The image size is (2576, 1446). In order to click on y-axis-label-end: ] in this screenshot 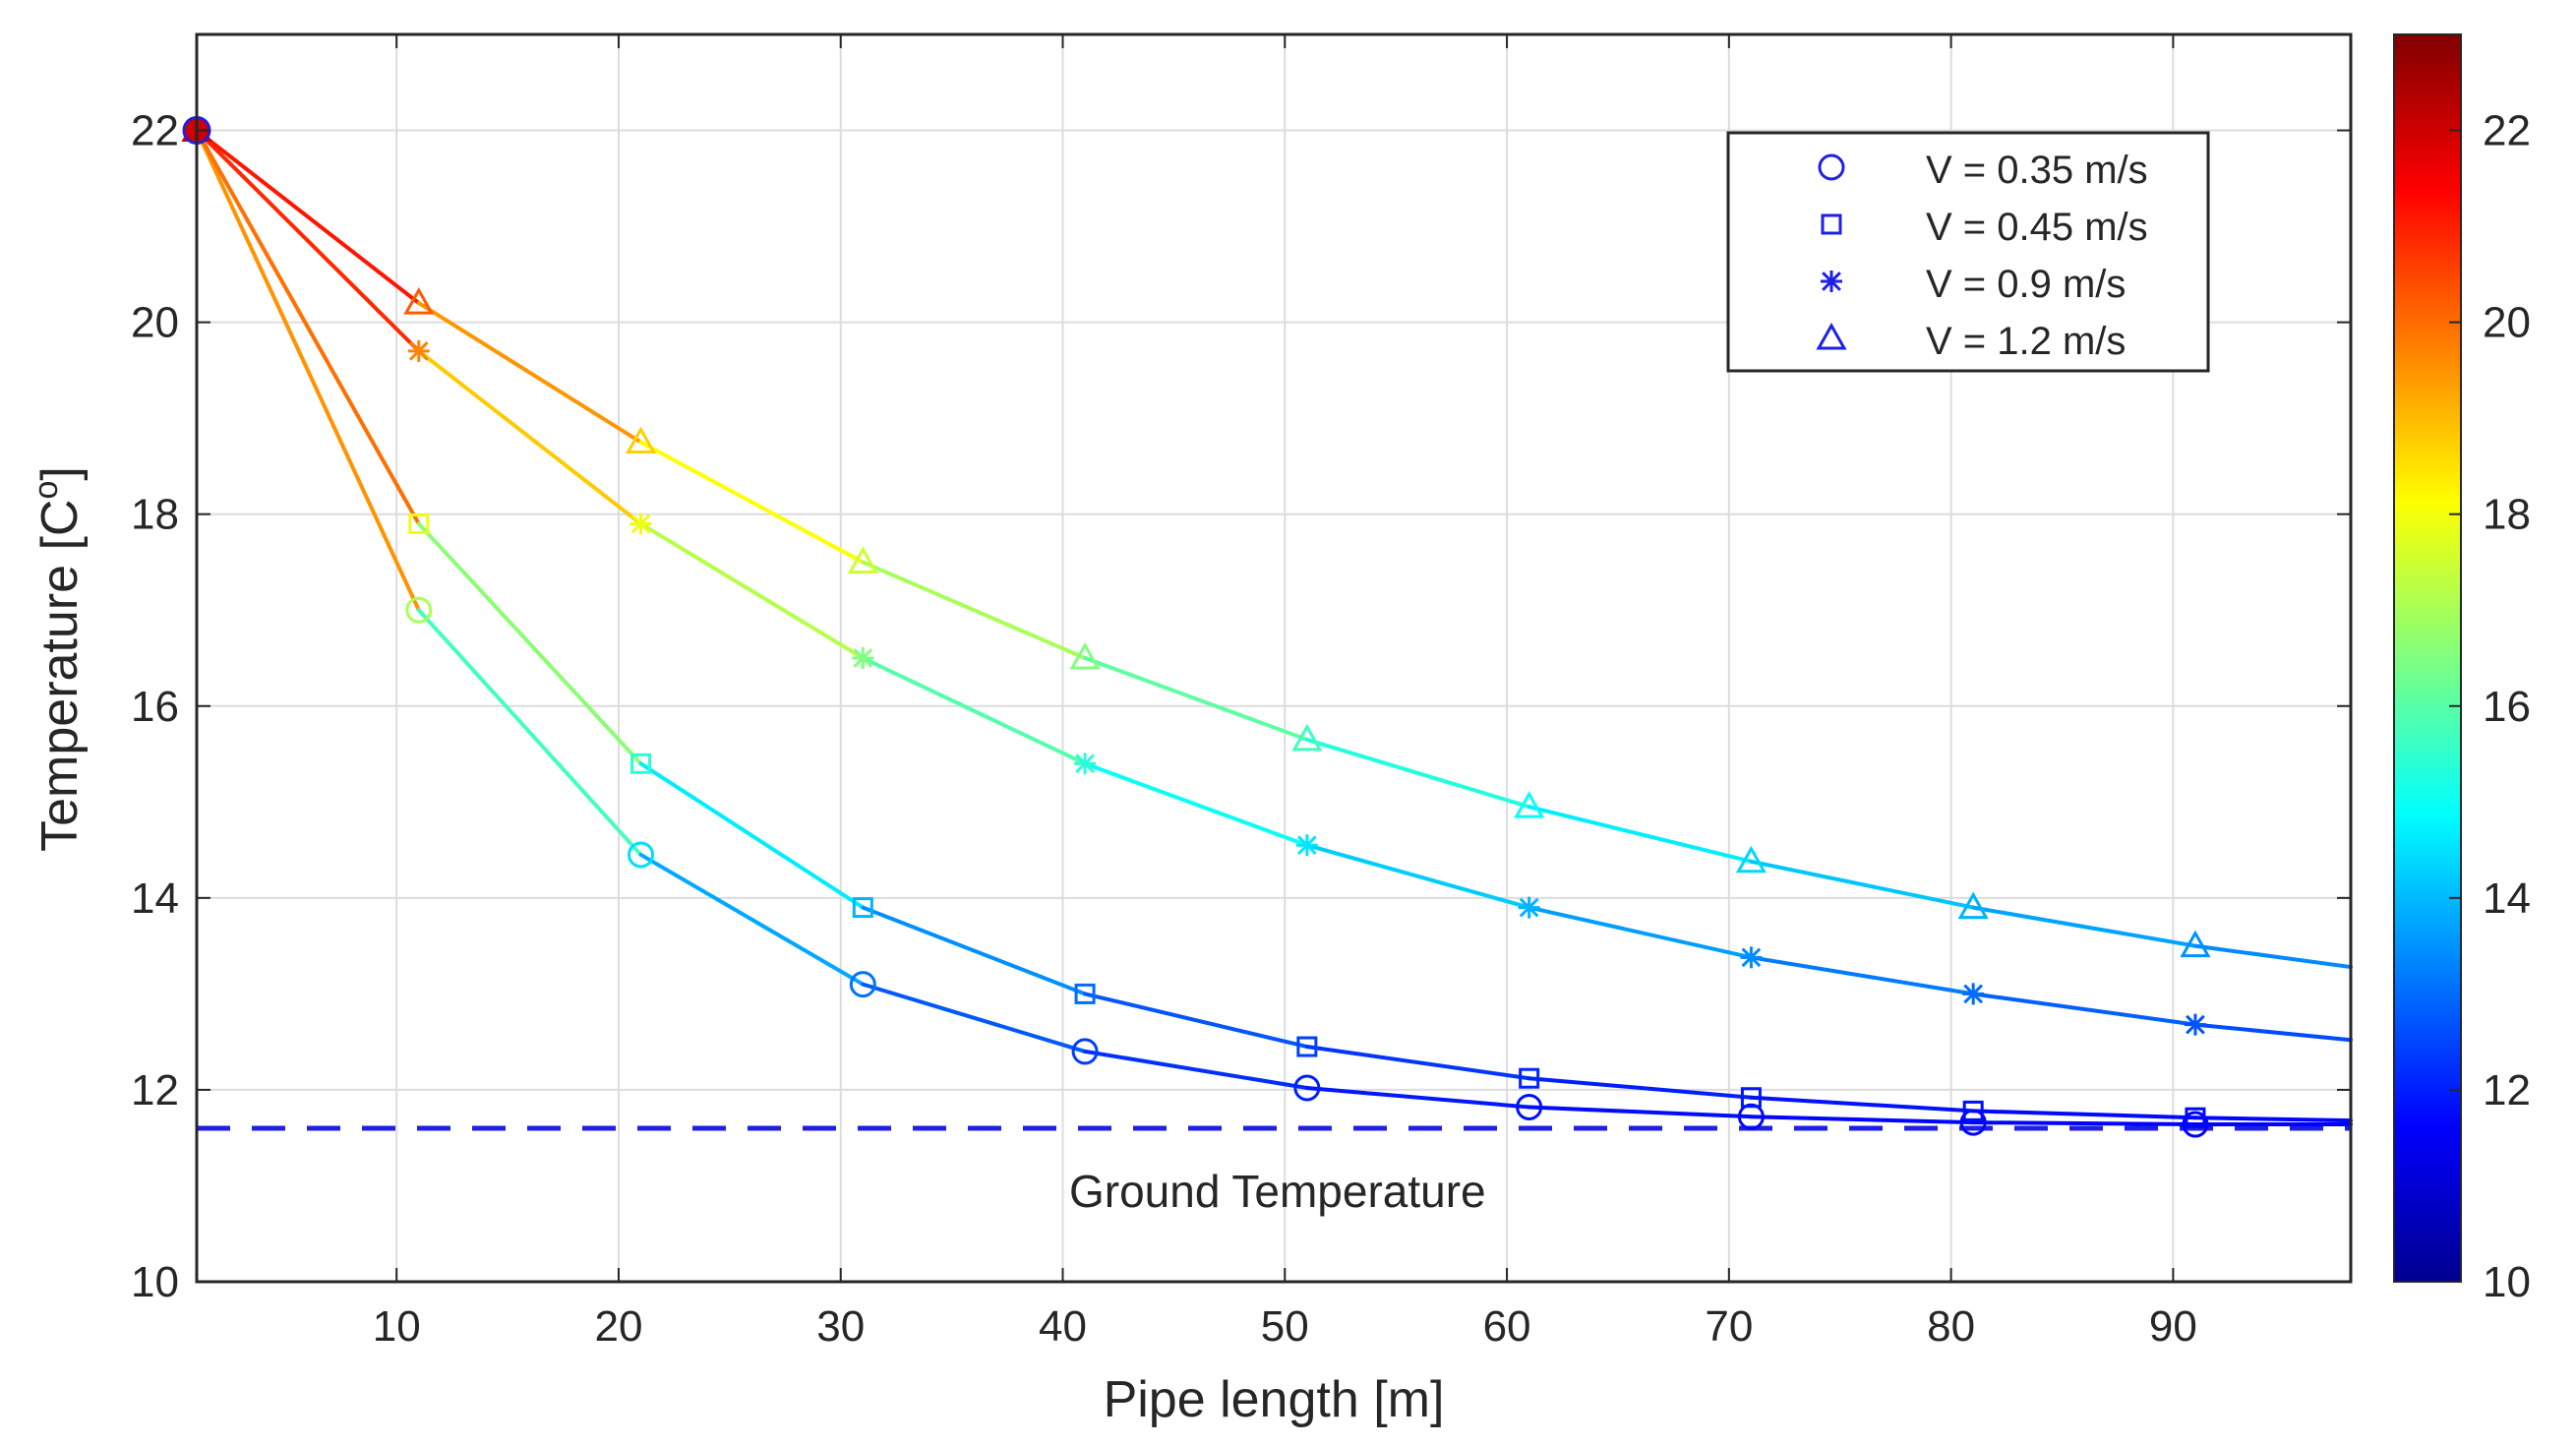, I will do `click(60, 473)`.